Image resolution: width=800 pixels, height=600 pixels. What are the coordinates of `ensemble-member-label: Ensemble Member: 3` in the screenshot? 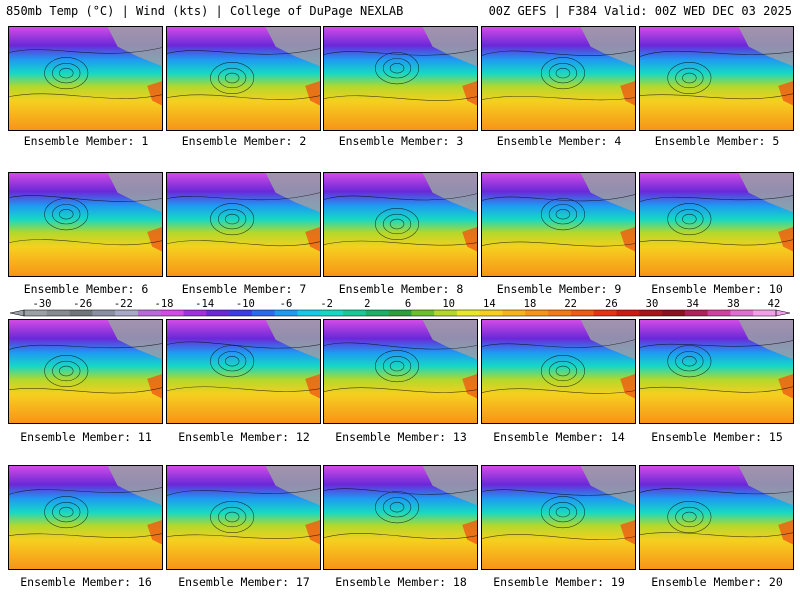 It's located at (401, 141).